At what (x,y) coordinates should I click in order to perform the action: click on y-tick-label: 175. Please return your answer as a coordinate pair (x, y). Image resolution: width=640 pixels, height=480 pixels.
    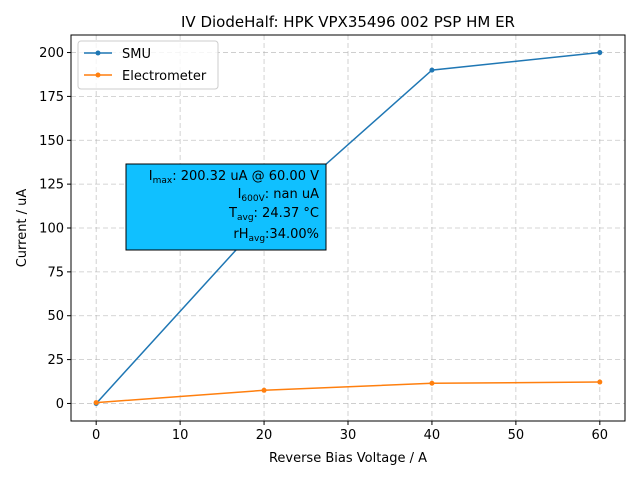
    Looking at the image, I should click on (51, 97).